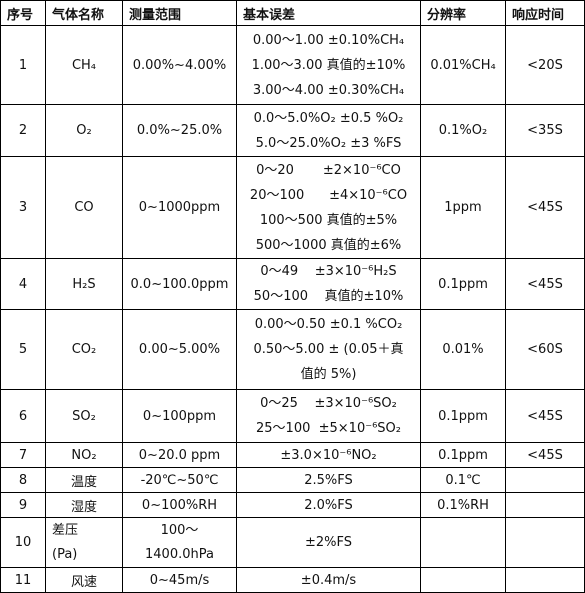 The image size is (585, 593). Describe the element at coordinates (23, 13) in the screenshot. I see `header-no: 序号` at that location.